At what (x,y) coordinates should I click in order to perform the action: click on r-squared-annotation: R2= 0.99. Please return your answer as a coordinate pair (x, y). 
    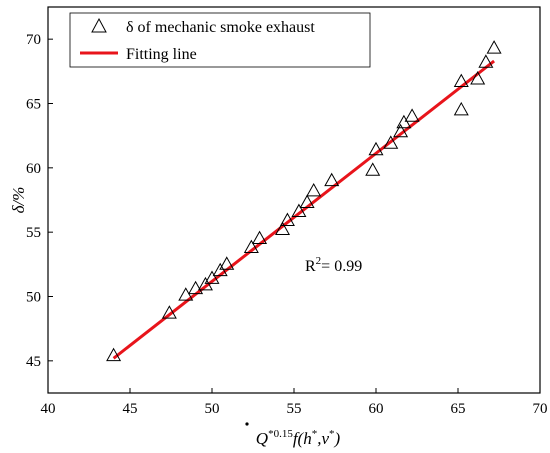
    Looking at the image, I should click on (333, 265).